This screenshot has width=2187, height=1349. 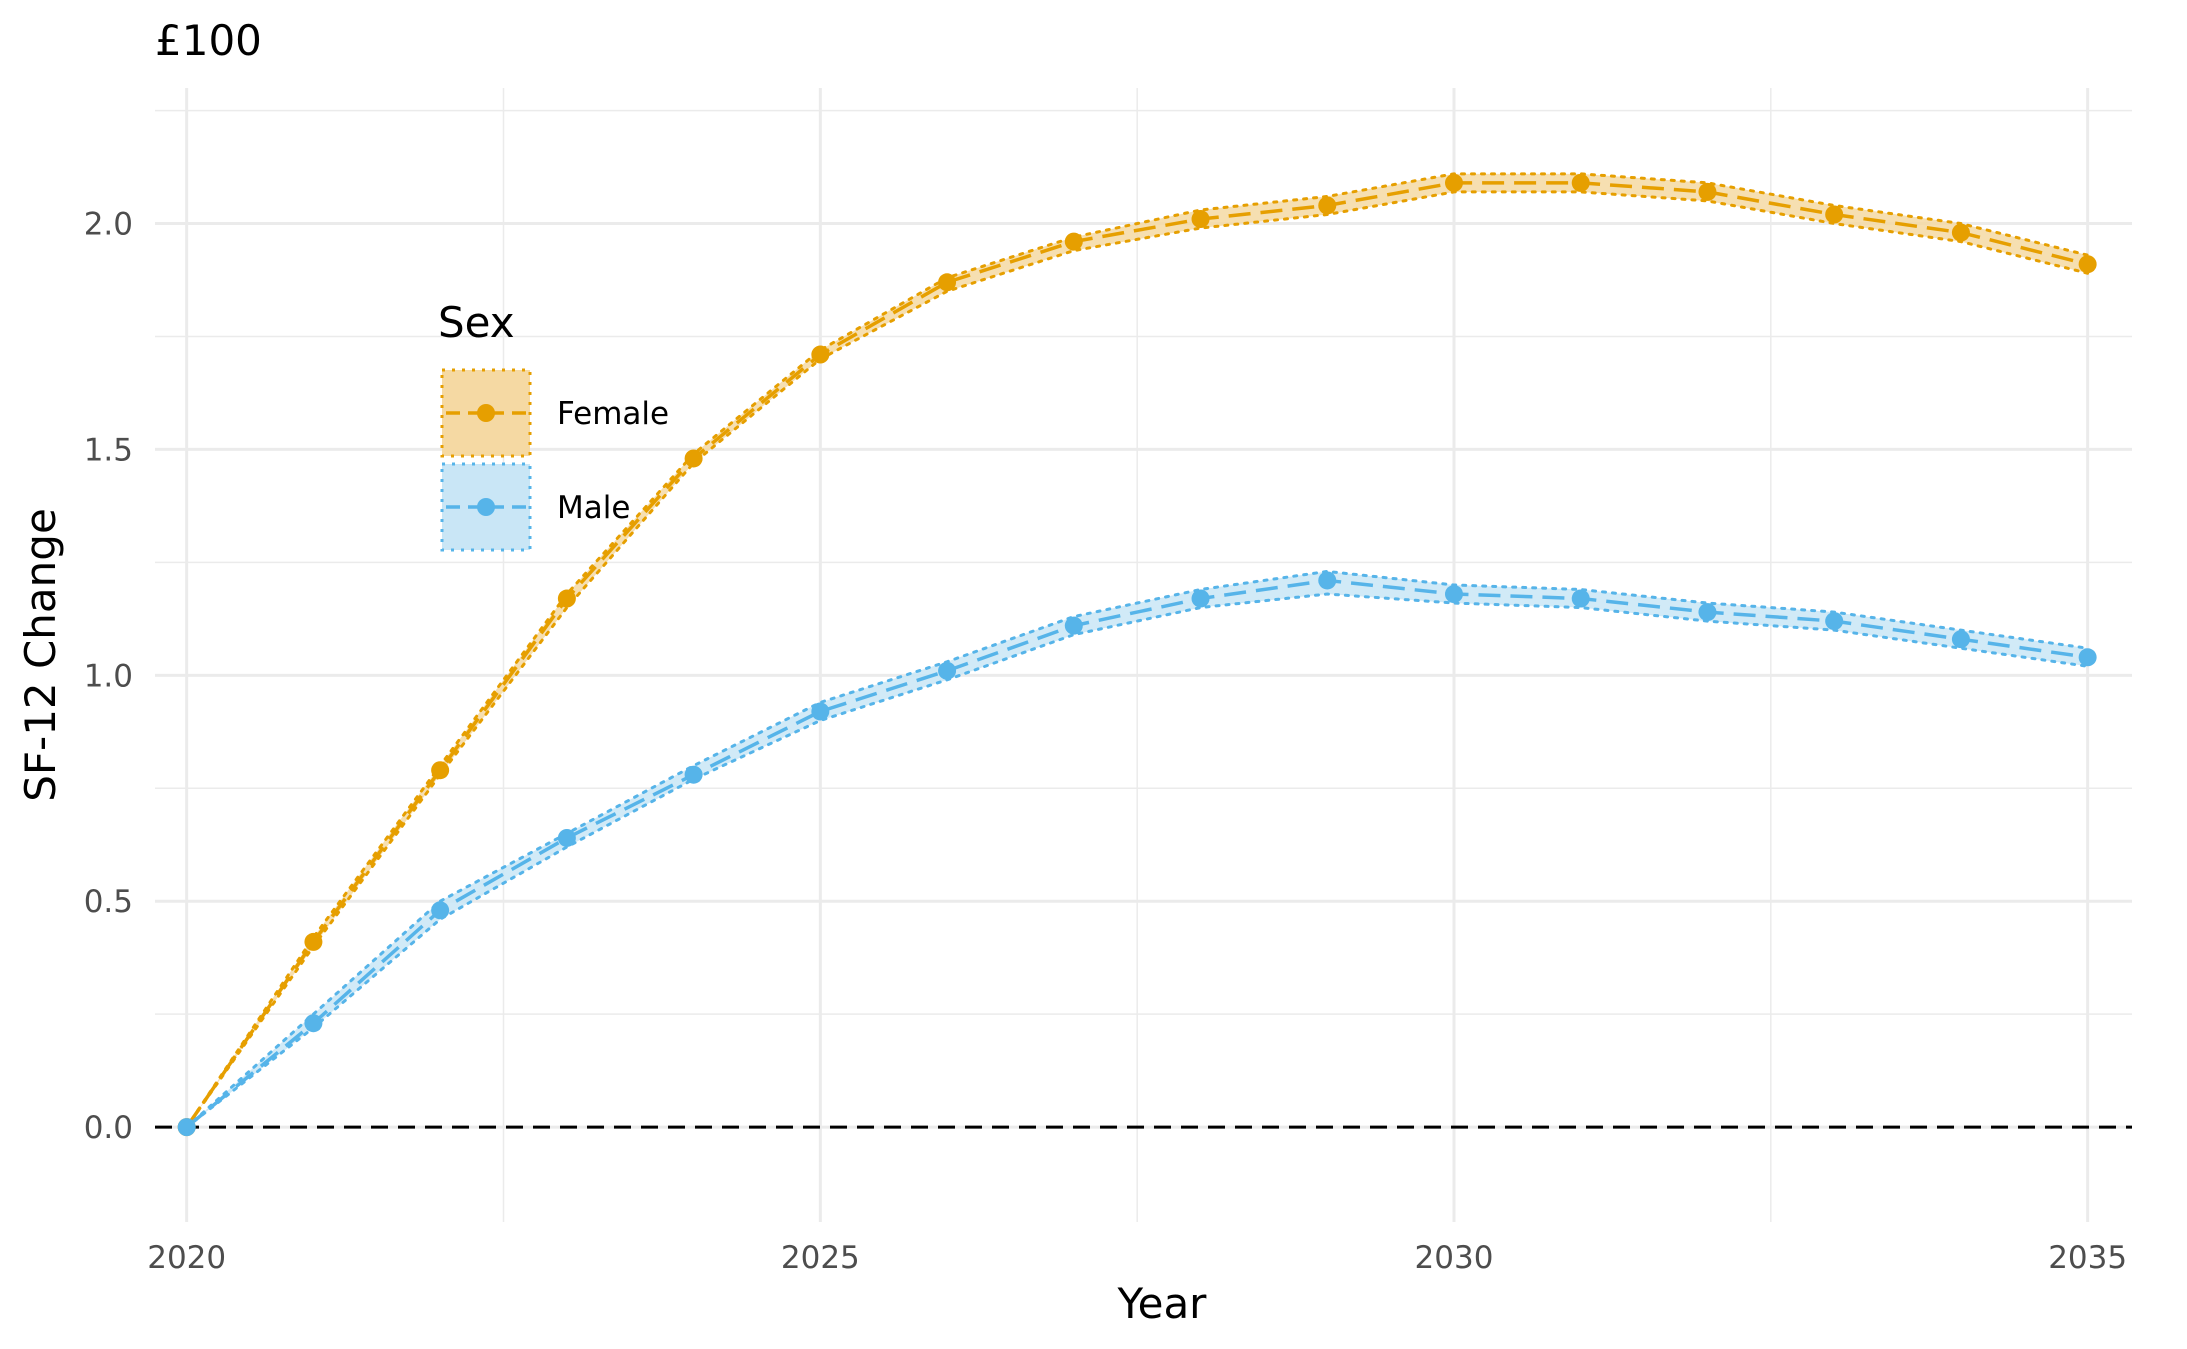 What do you see at coordinates (1454, 1258) in the screenshot?
I see `x-tick-label: 2030` at bounding box center [1454, 1258].